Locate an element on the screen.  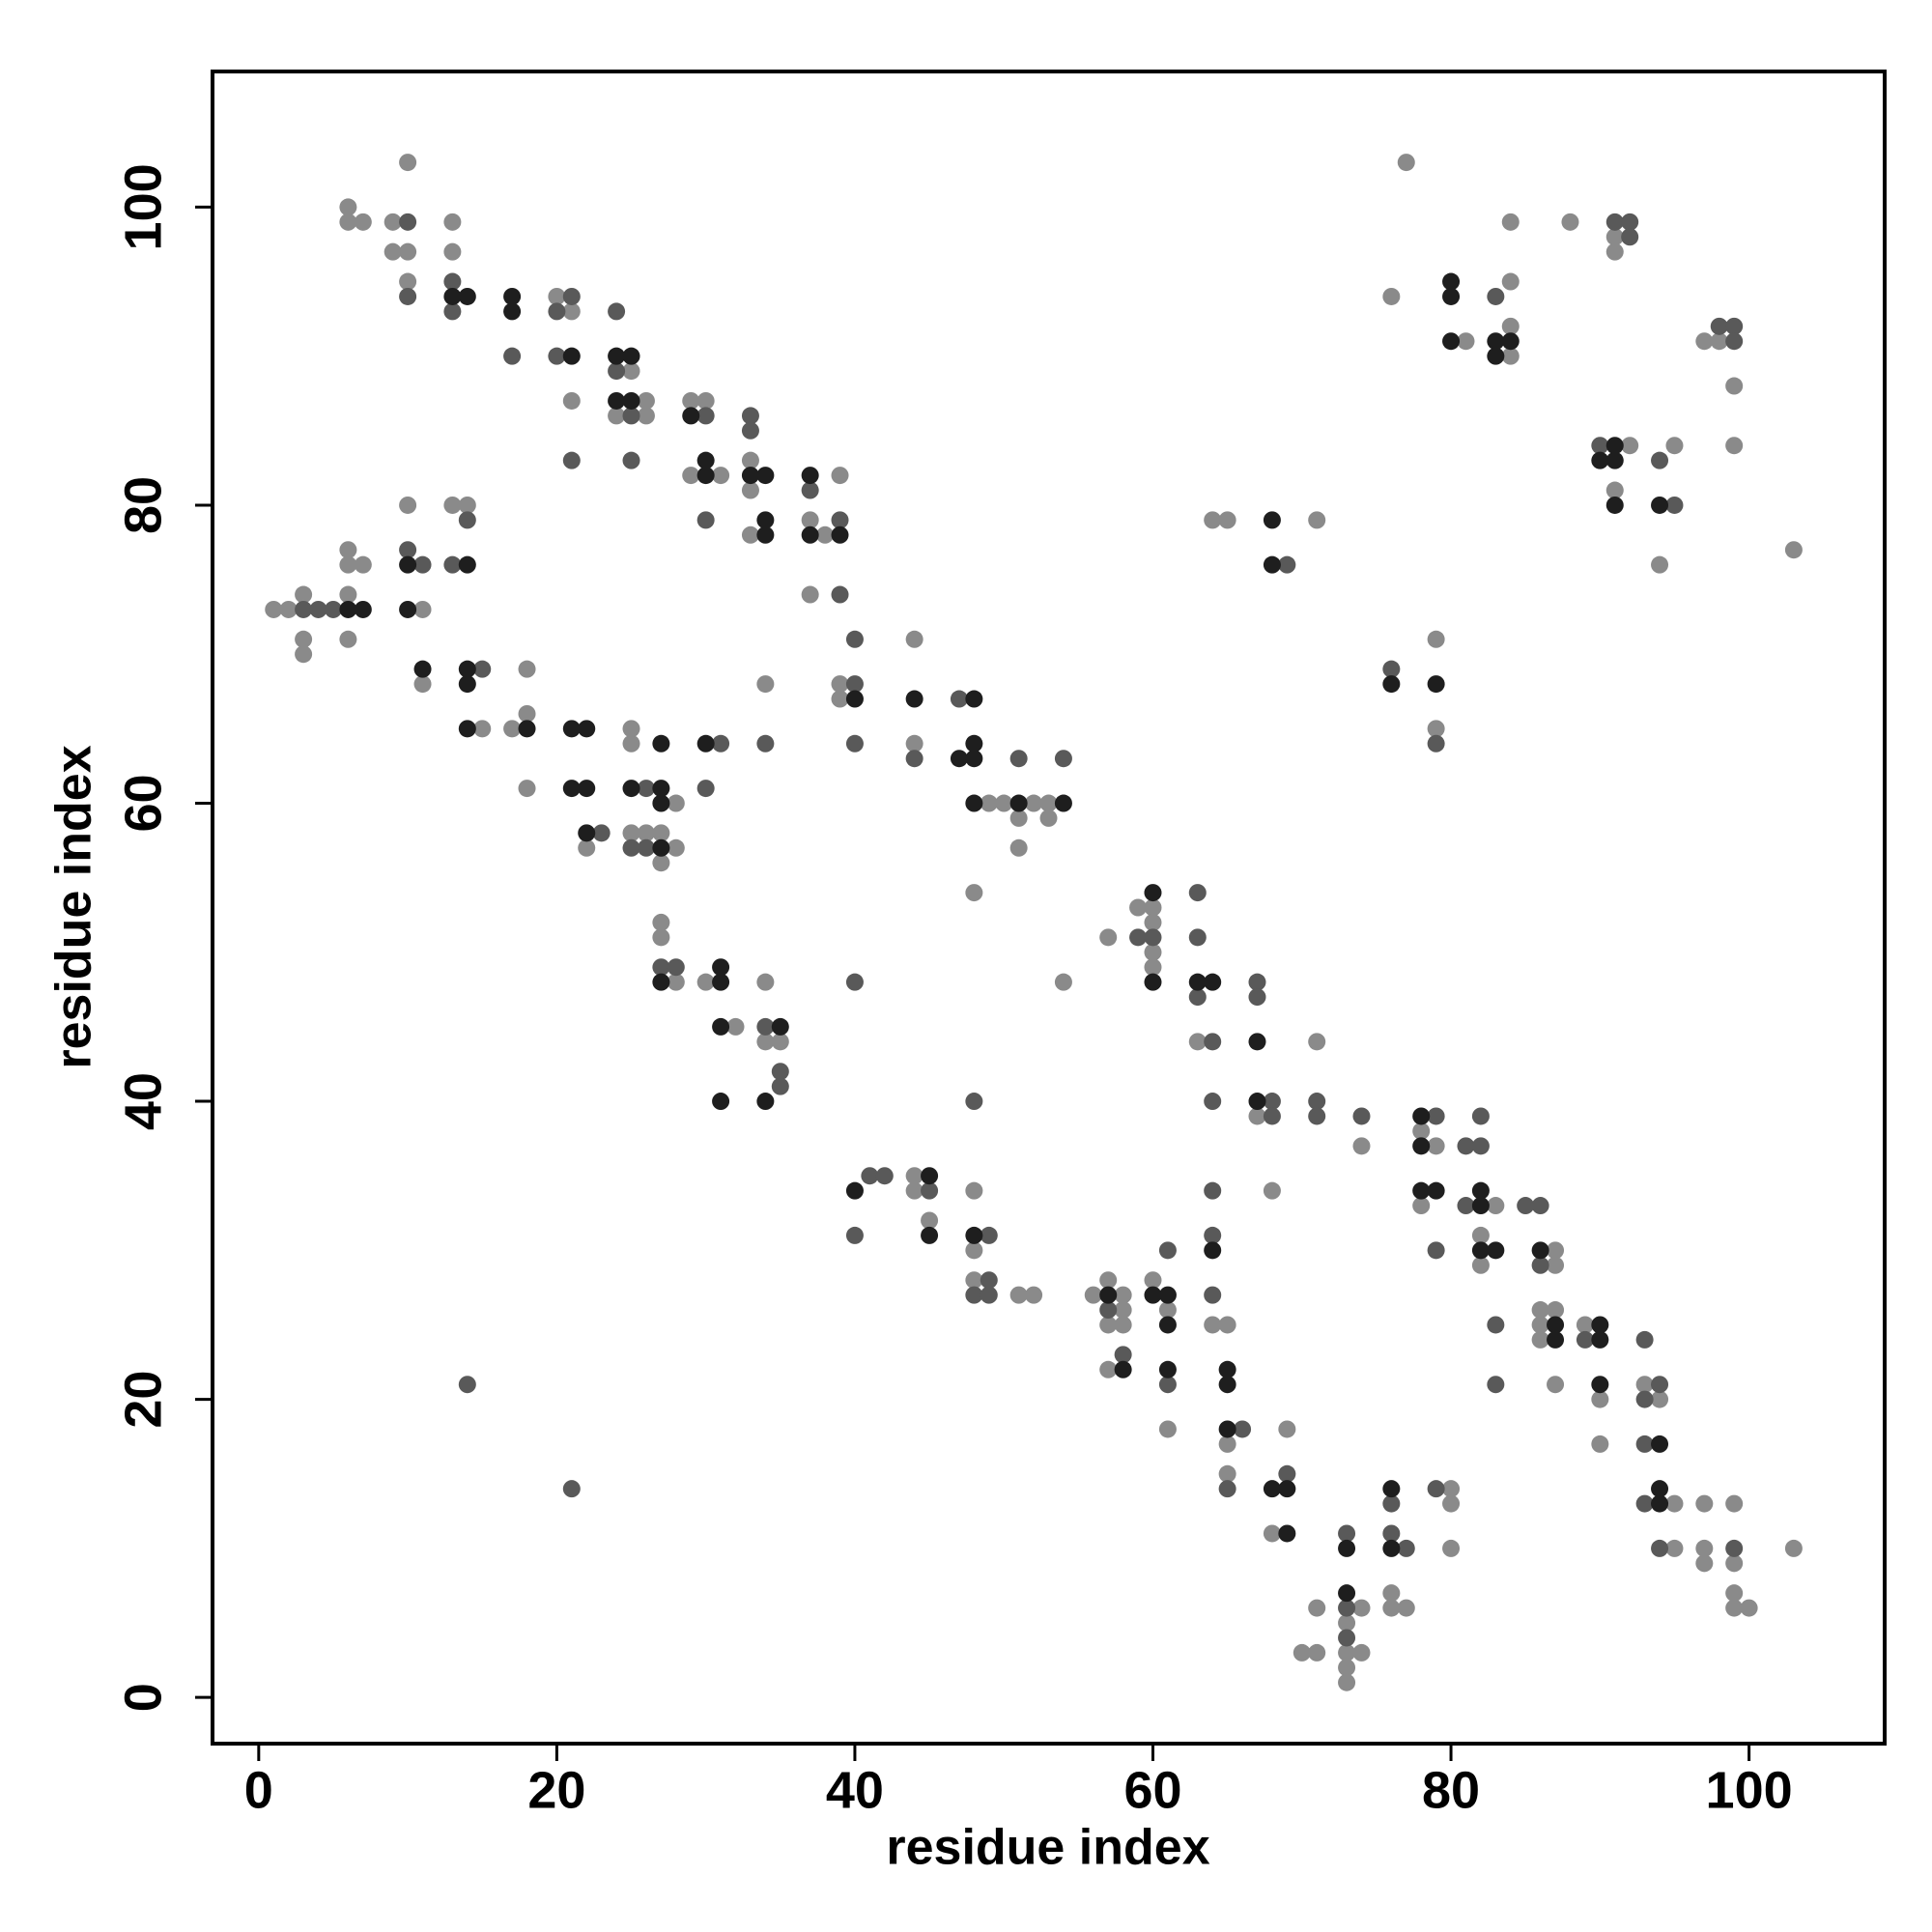
x-tick-label: 0 is located at coordinates (258, 1790).